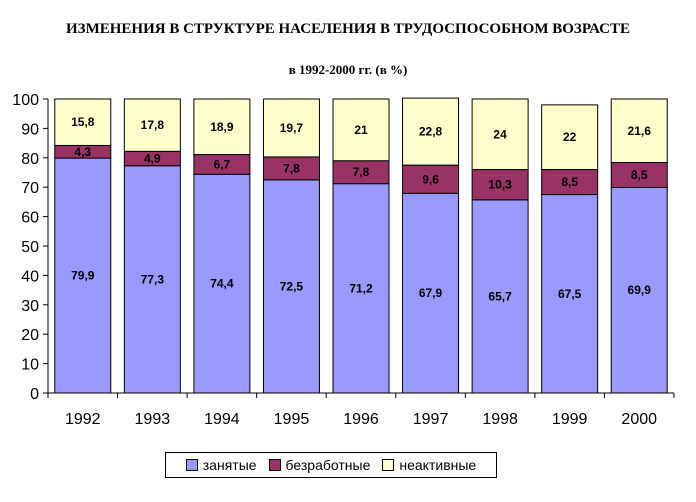  I want to click on x-tick-label: 2000, so click(639, 419).